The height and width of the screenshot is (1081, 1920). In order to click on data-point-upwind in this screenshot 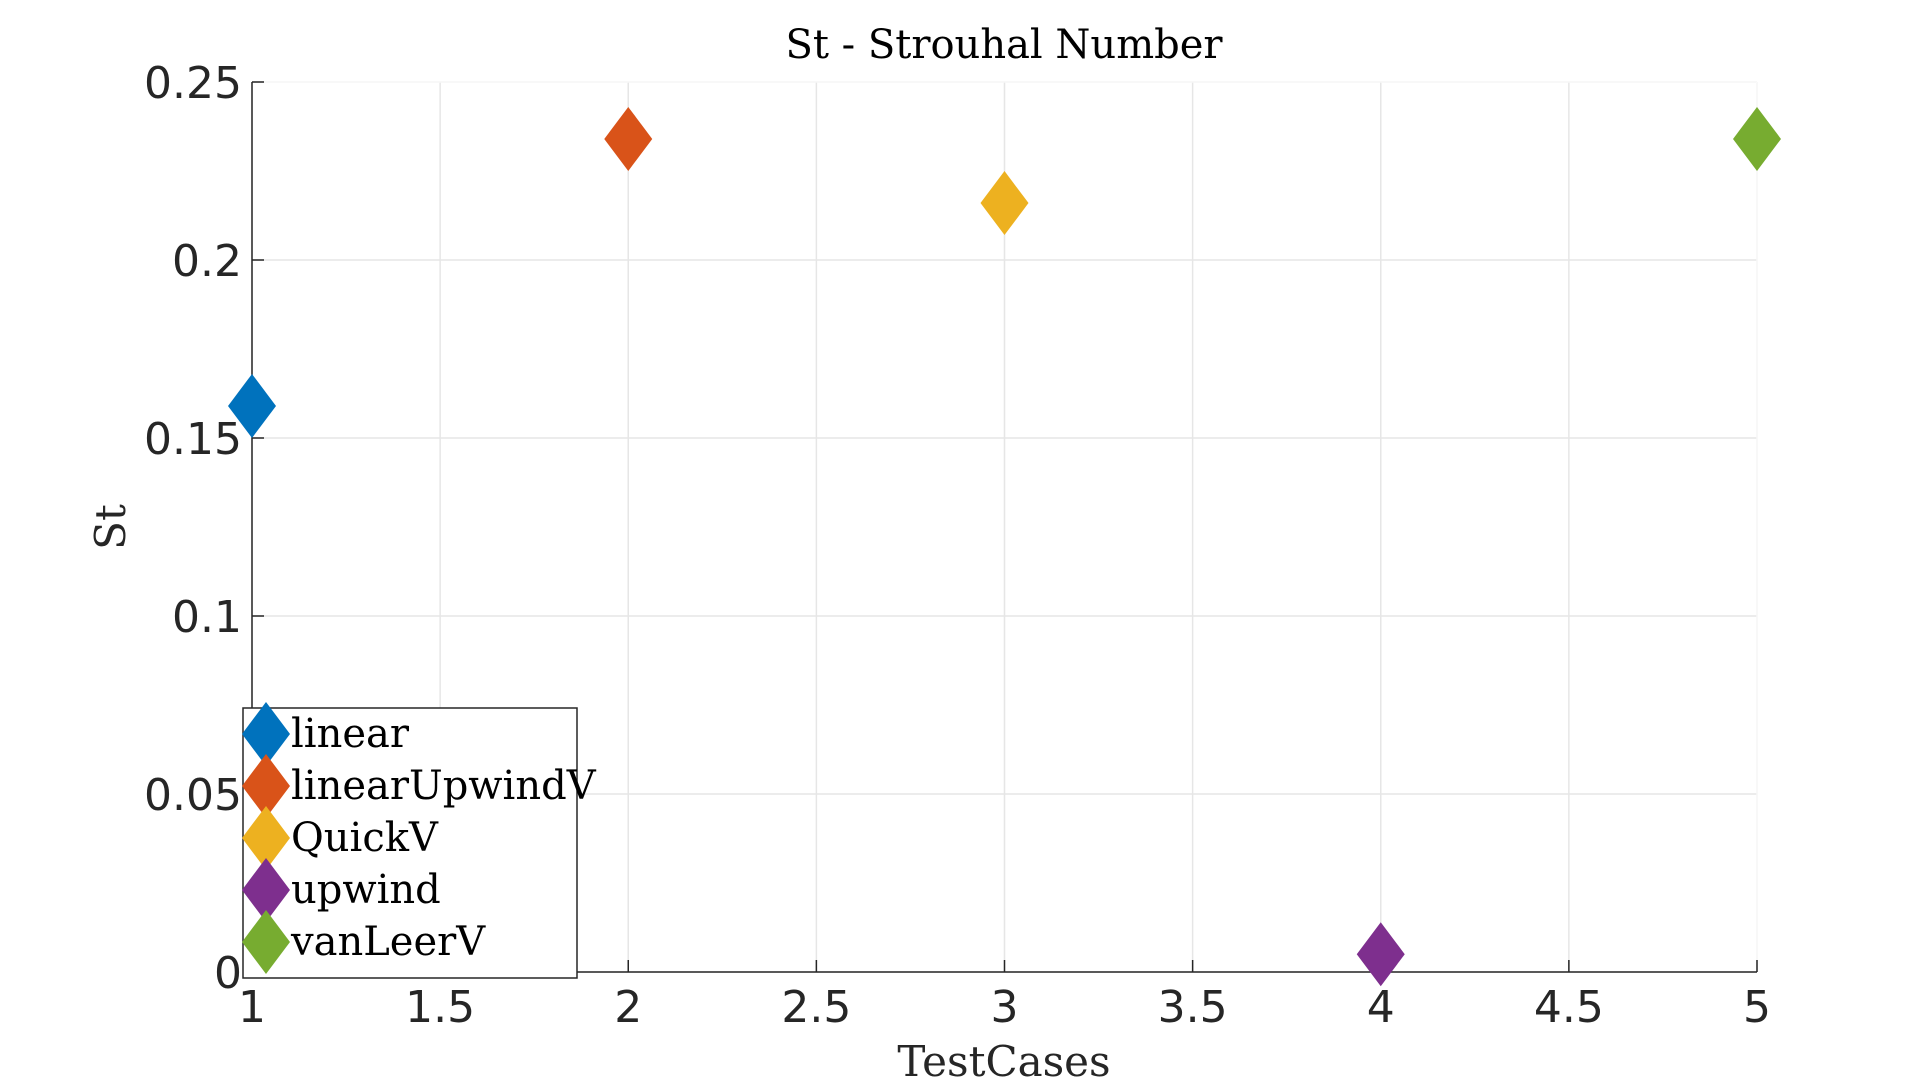, I will do `click(1380, 954)`.